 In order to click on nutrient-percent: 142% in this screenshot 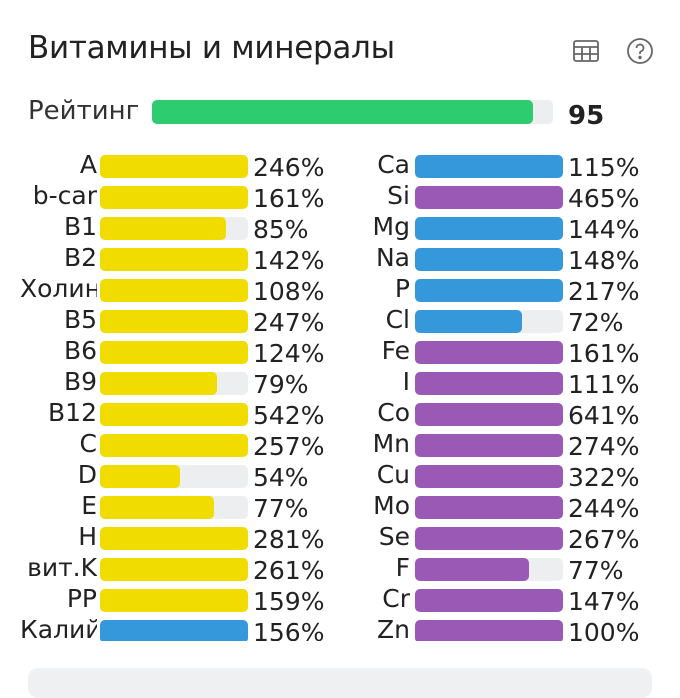, I will do `click(289, 260)`.